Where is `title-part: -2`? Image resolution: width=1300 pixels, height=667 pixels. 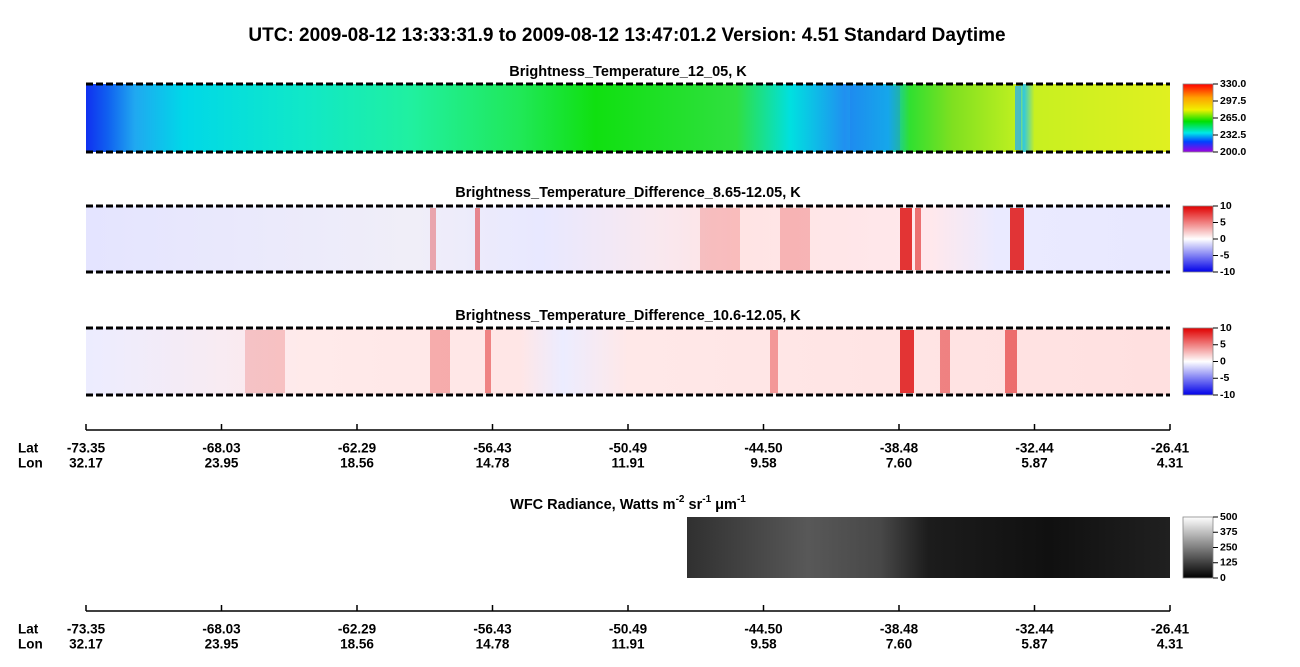
title-part: -2 is located at coordinates (680, 499).